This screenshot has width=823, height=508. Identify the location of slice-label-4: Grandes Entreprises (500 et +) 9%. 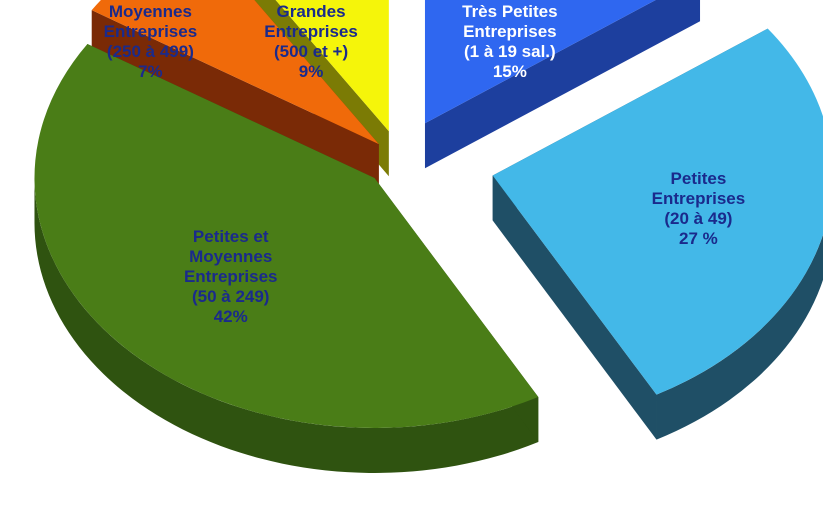
(311, 42).